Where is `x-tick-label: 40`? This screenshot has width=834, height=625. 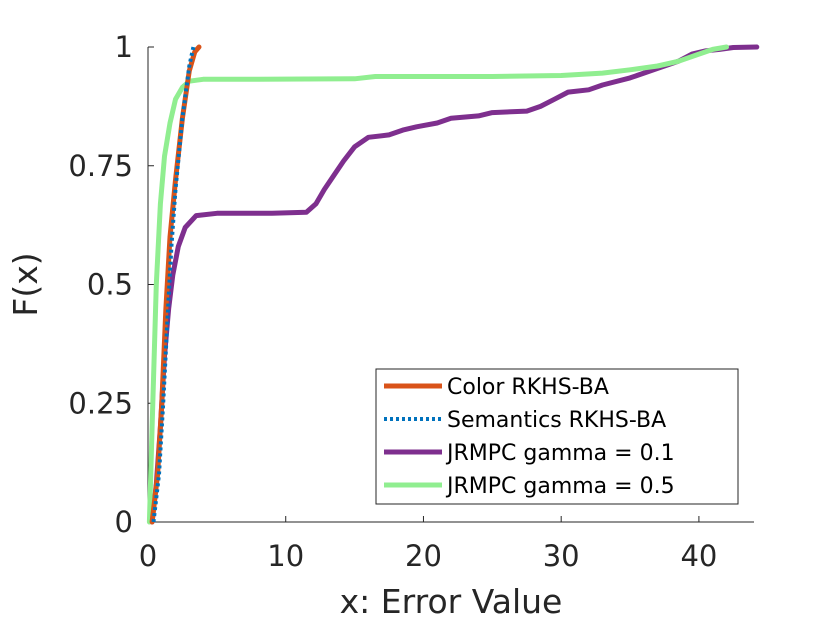 x-tick-label: 40 is located at coordinates (698, 556).